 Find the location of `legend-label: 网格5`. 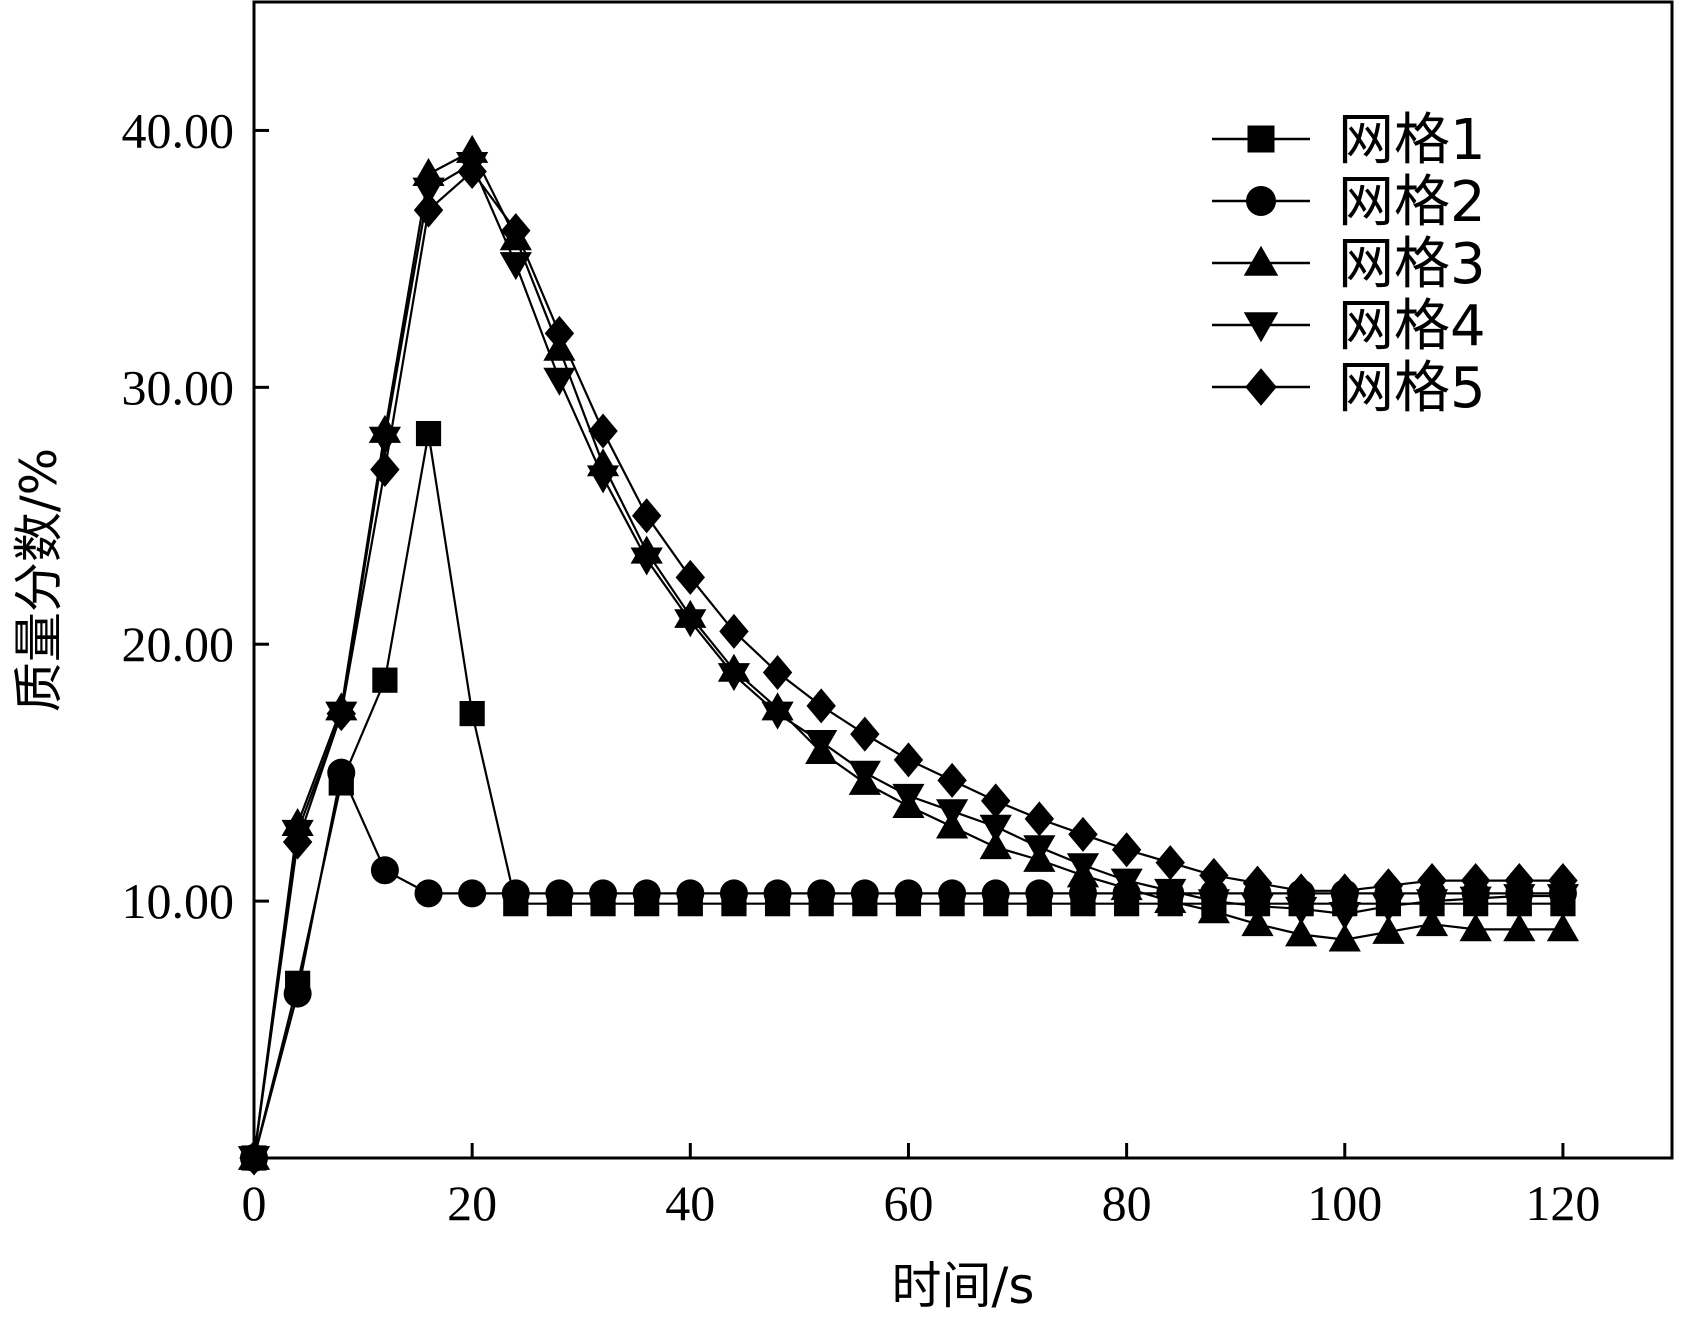

legend-label: 网格5 is located at coordinates (1412, 388).